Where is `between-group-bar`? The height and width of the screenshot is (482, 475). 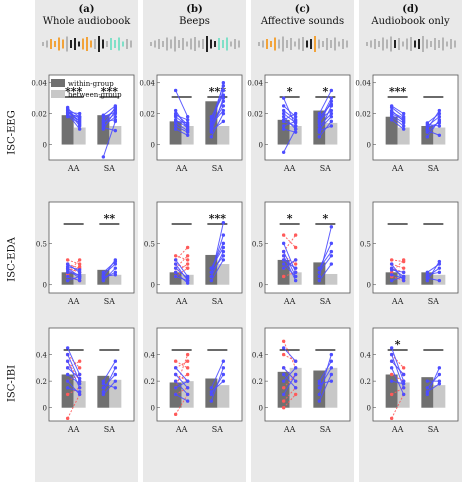
between-group-bar is located at coordinates (223, 135).